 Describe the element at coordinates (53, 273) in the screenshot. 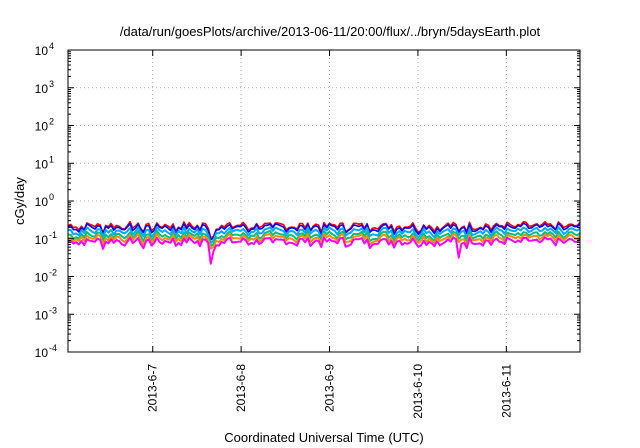

I see `y-tick-exponent: -2` at that location.